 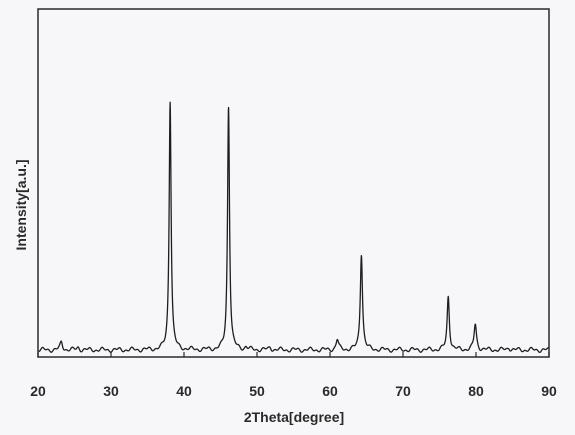 What do you see at coordinates (294, 417) in the screenshot?
I see `x-axis-label: 2Theta[degree]` at bounding box center [294, 417].